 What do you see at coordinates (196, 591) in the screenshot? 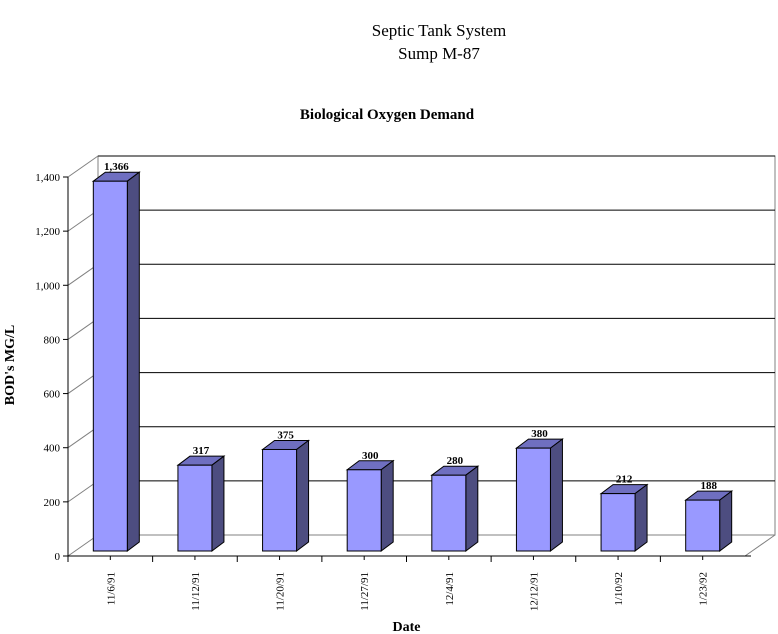
I see `x-tick-label: 11/12/91` at bounding box center [196, 591].